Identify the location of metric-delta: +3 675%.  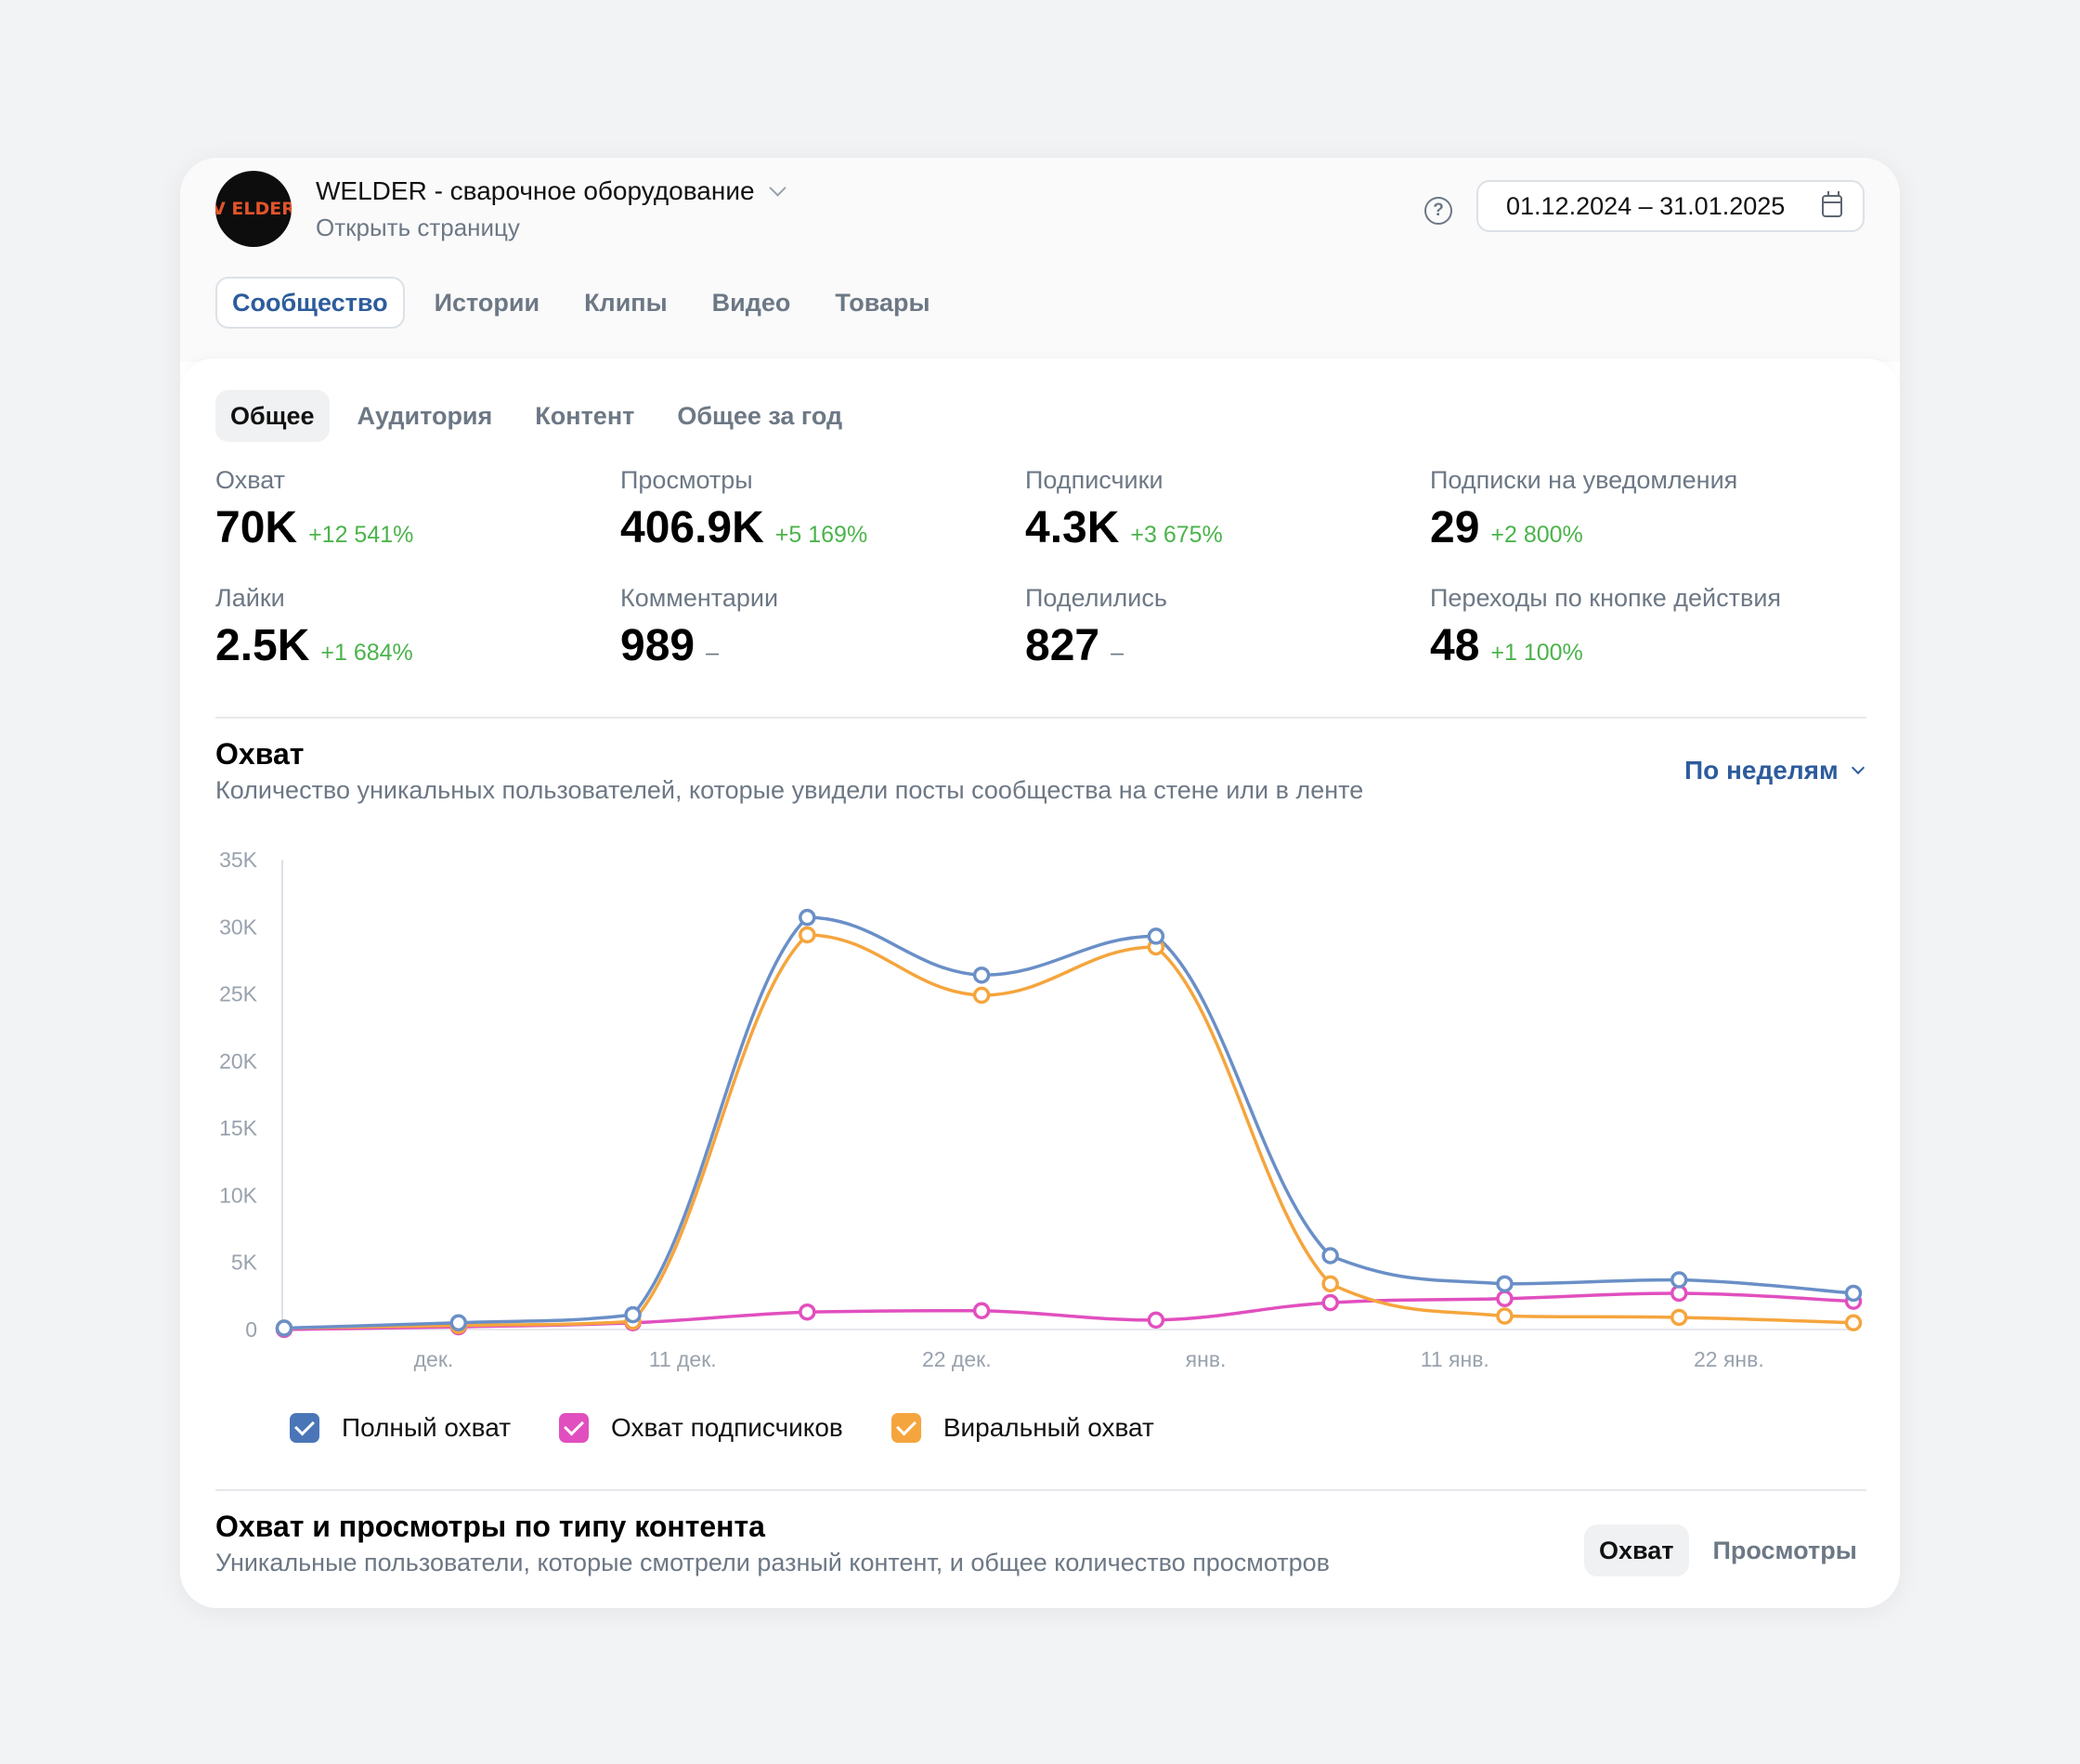
(1176, 535).